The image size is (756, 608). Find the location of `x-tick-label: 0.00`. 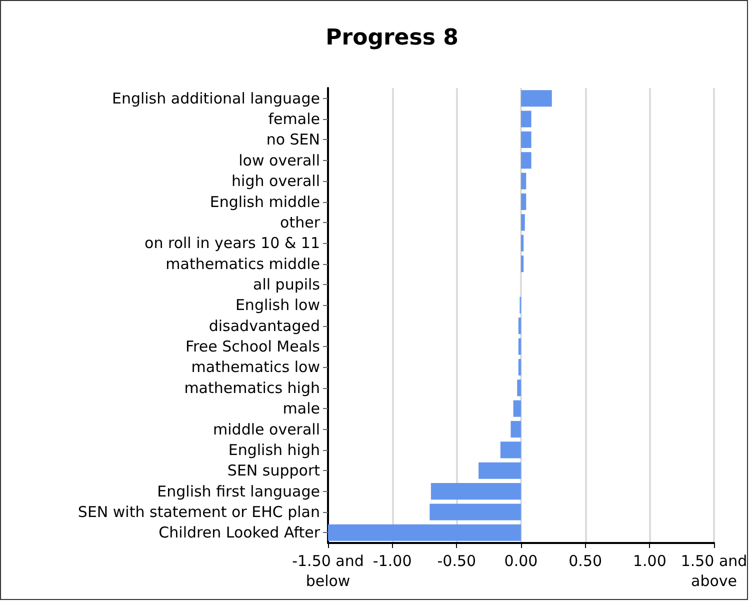

x-tick-label: 0.00 is located at coordinates (521, 561).